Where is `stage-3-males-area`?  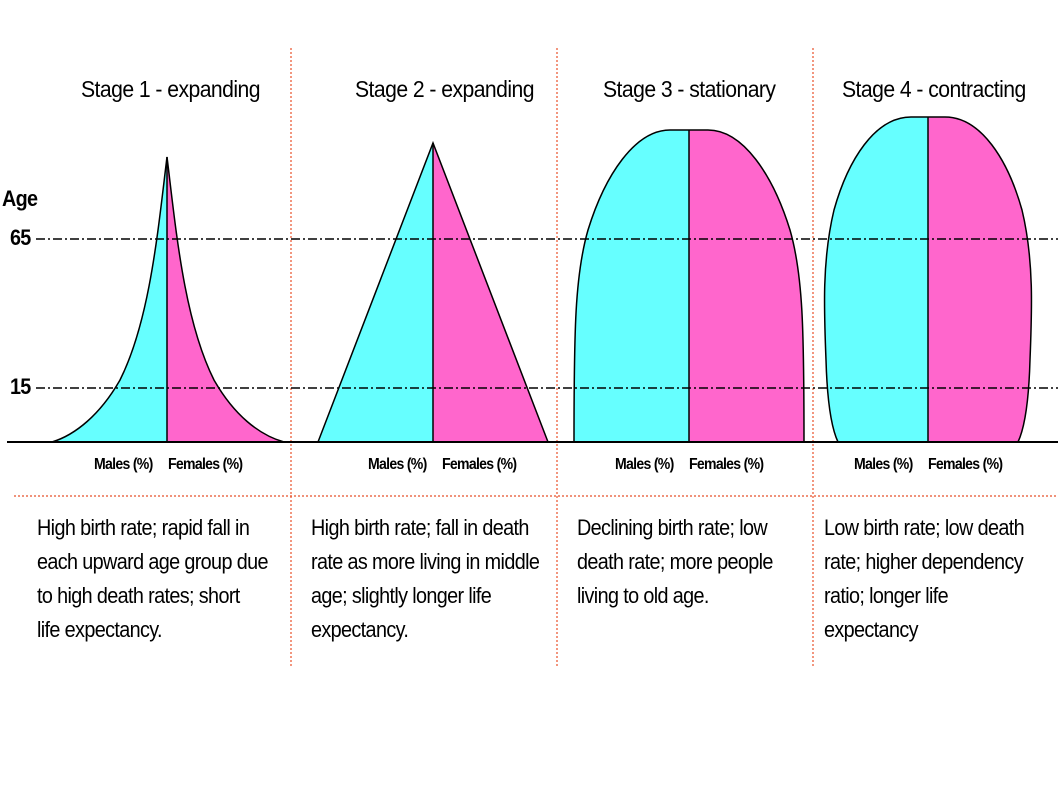
stage-3-males-area is located at coordinates (631, 286).